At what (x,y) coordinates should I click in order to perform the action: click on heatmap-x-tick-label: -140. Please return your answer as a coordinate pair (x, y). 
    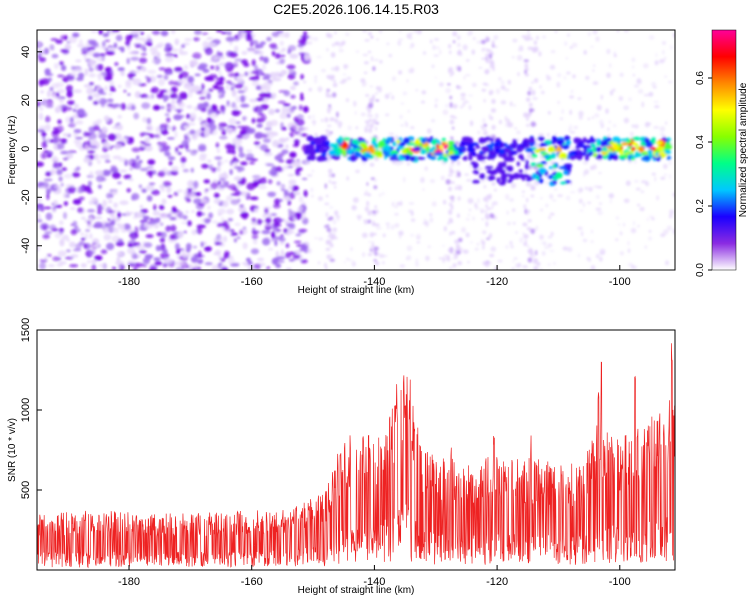
    Looking at the image, I should click on (374, 282).